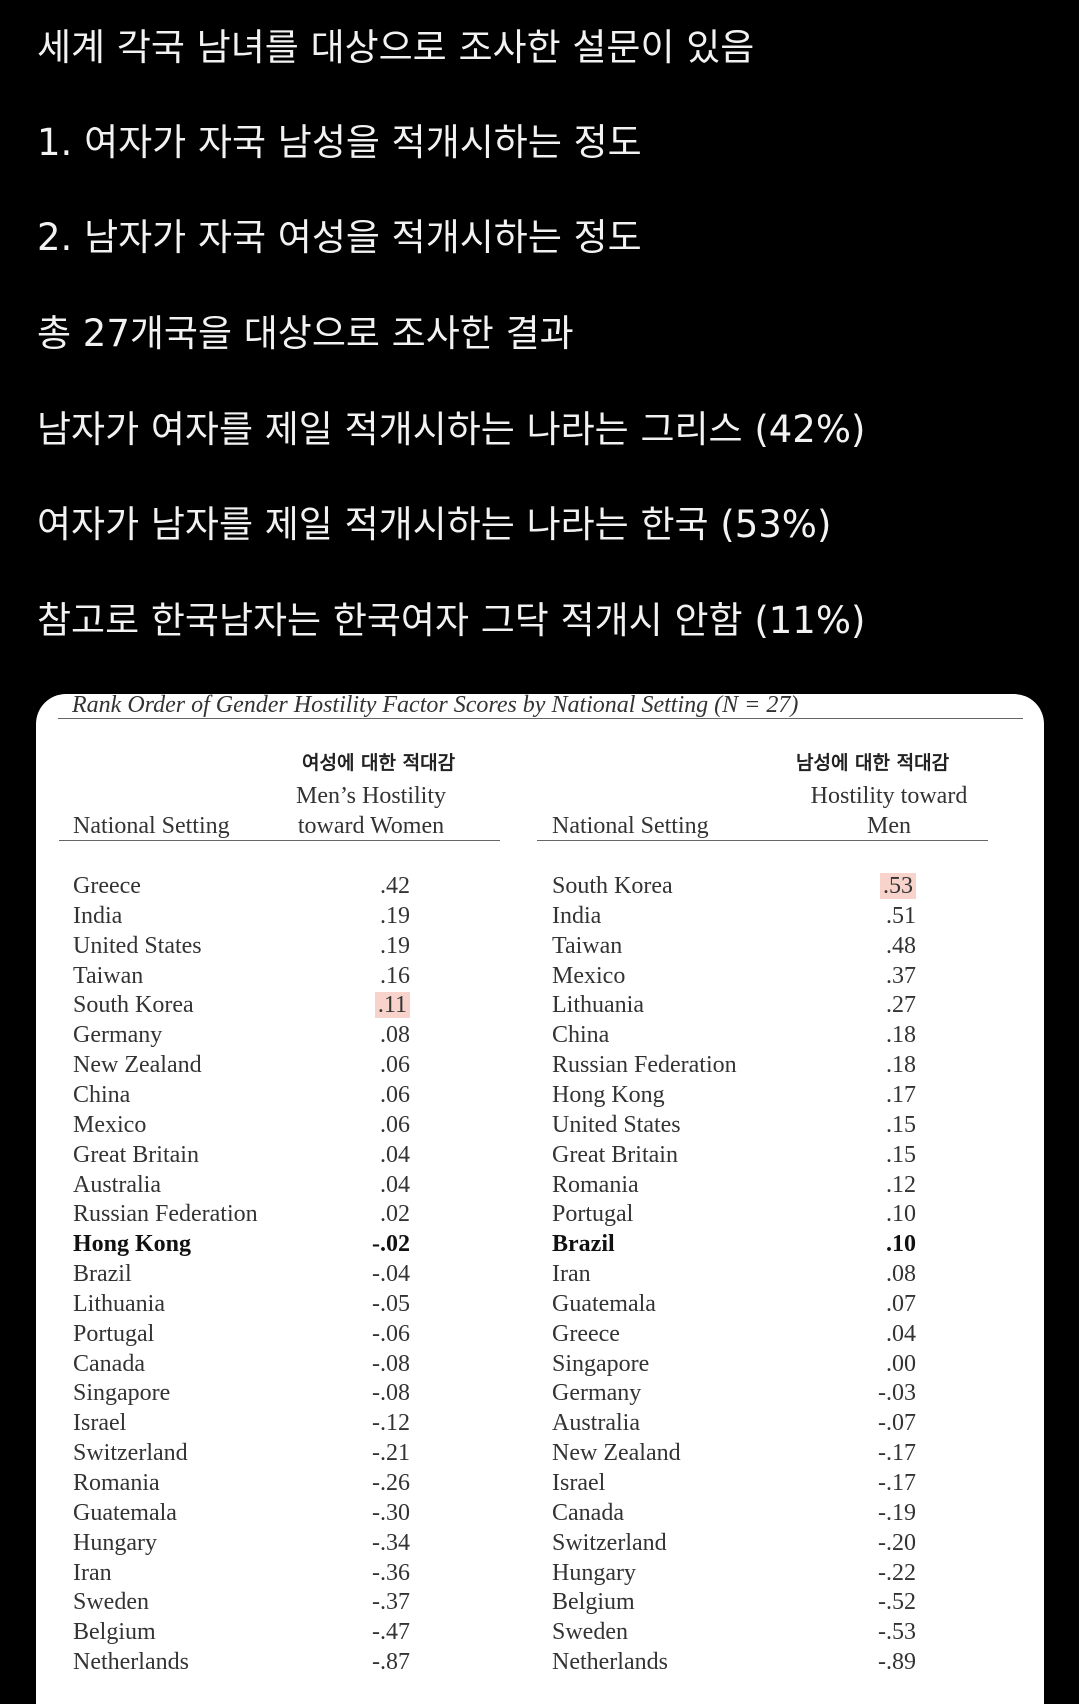 Image resolution: width=1079 pixels, height=1704 pixels. Describe the element at coordinates (901, 1154) in the screenshot. I see `value-text: .15` at that location.